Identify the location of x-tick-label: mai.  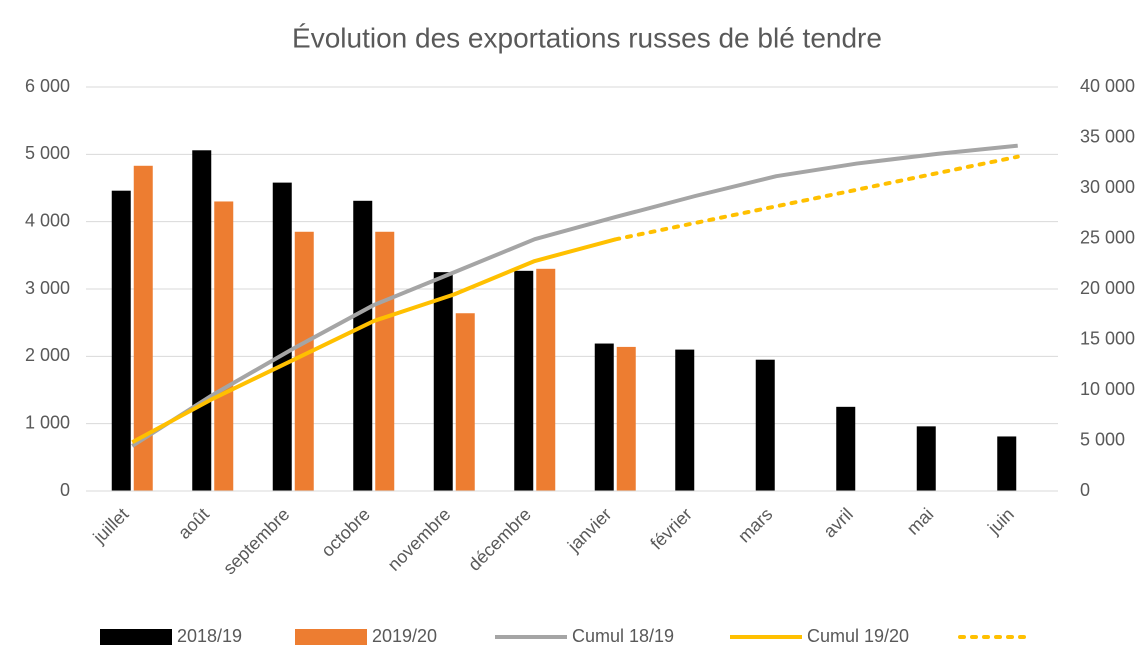
(920, 521).